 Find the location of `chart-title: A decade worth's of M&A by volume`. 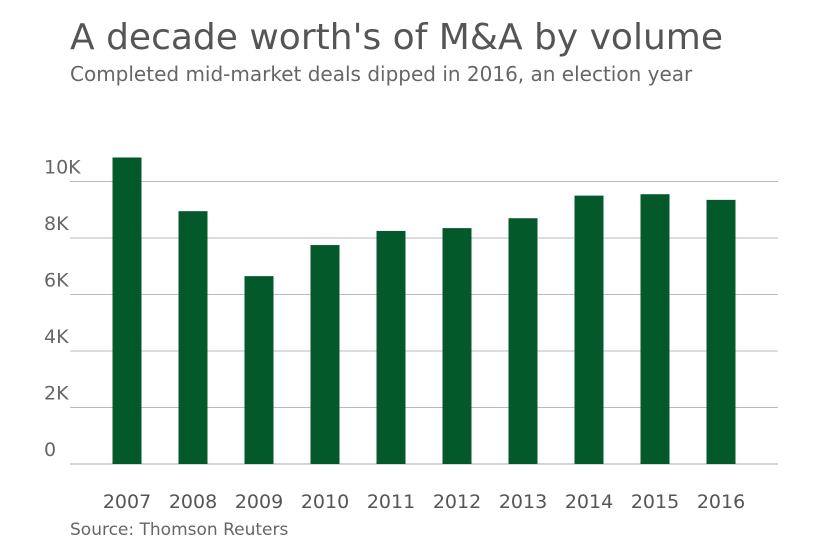

chart-title: A decade worth's of M&A by volume is located at coordinates (396, 37).